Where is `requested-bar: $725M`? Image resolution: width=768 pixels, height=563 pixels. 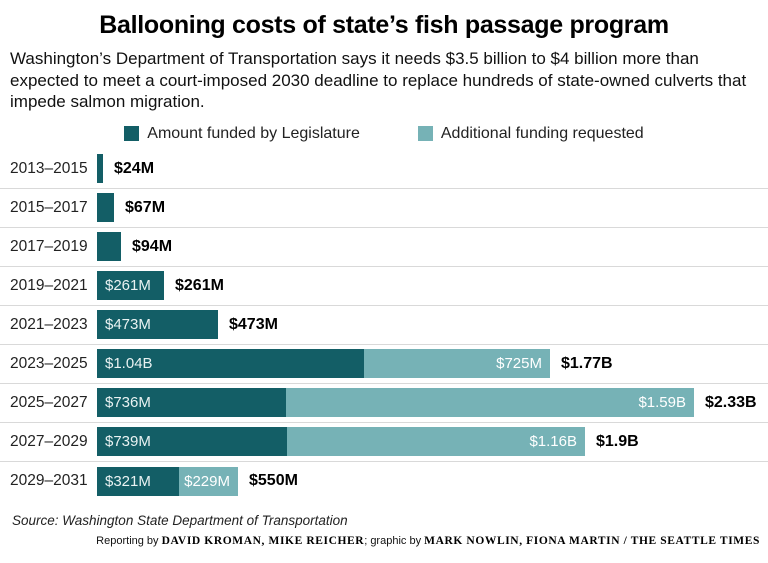 requested-bar: $725M is located at coordinates (457, 363).